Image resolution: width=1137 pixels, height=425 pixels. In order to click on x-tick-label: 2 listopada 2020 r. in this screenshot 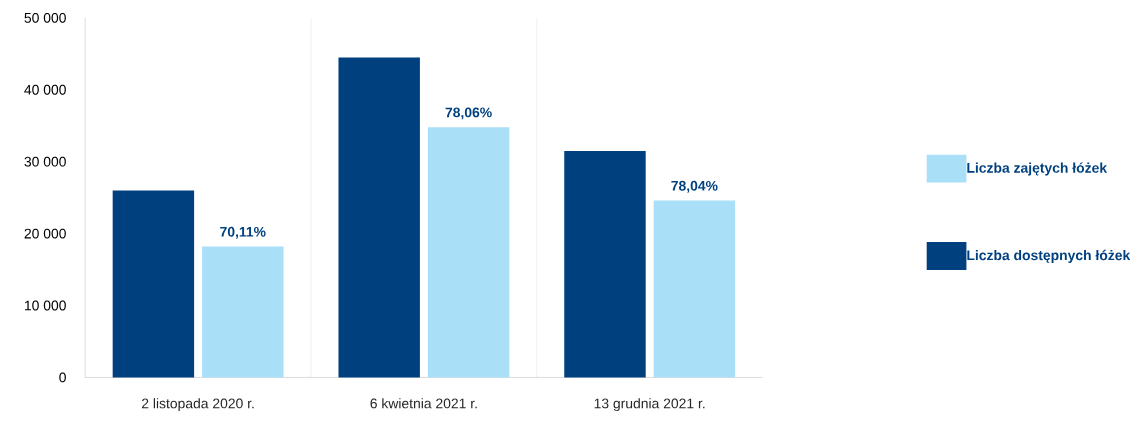, I will do `click(197, 405)`.